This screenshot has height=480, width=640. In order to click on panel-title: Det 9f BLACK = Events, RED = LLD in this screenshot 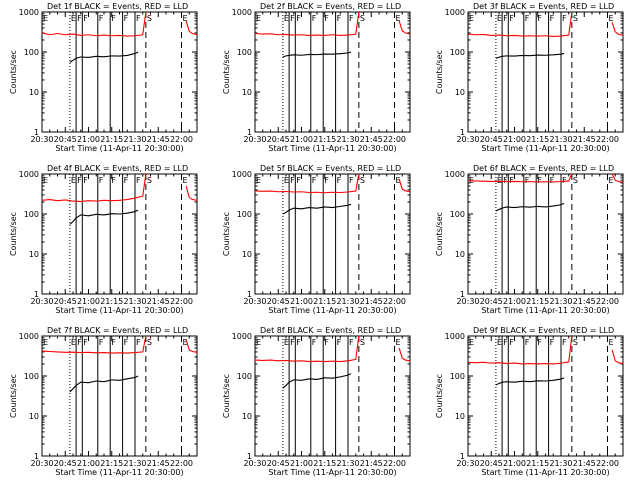, I will do `click(543, 330)`.